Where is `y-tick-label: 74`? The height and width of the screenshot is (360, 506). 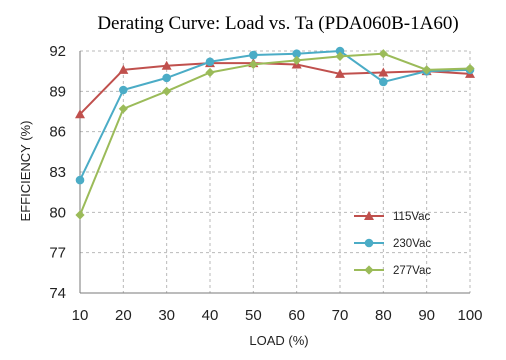
y-tick-label: 74 is located at coordinates (57, 293).